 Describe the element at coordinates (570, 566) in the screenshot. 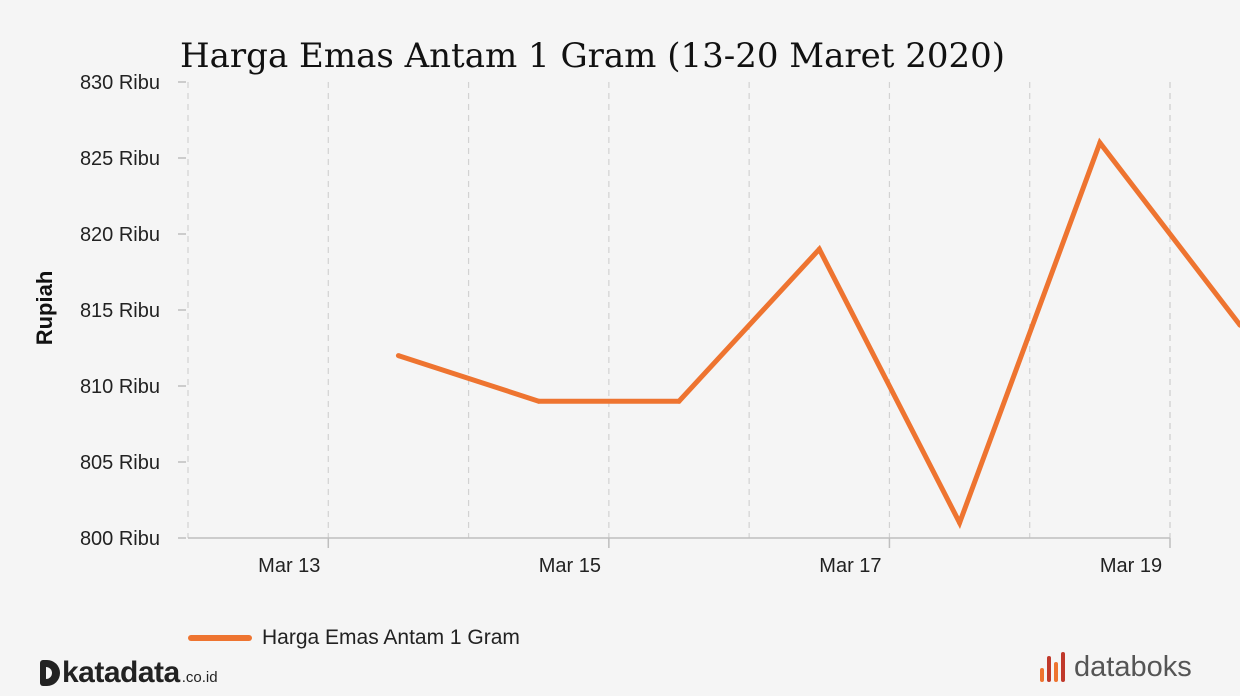

I see `x-tick-label: Mar 15` at that location.